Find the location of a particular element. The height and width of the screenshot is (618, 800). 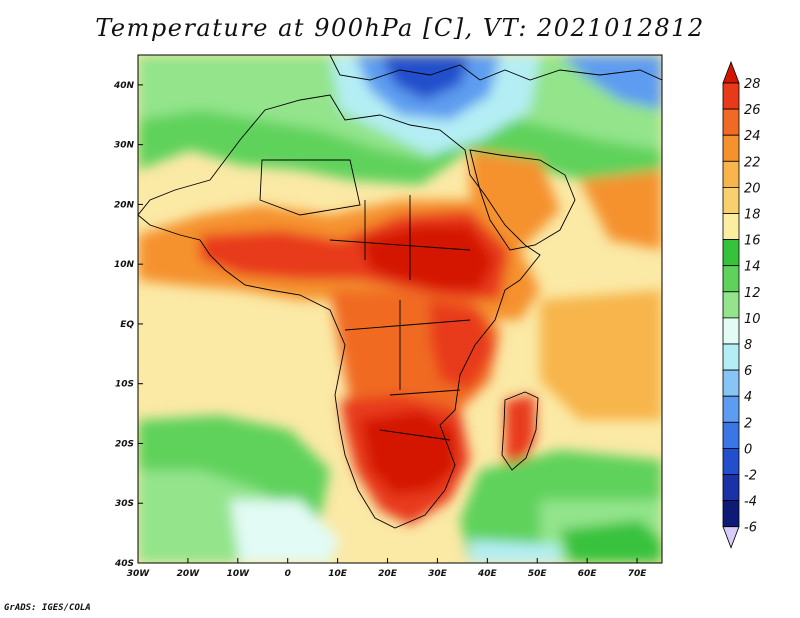

x-tick-label: 60E is located at coordinates (588, 574).